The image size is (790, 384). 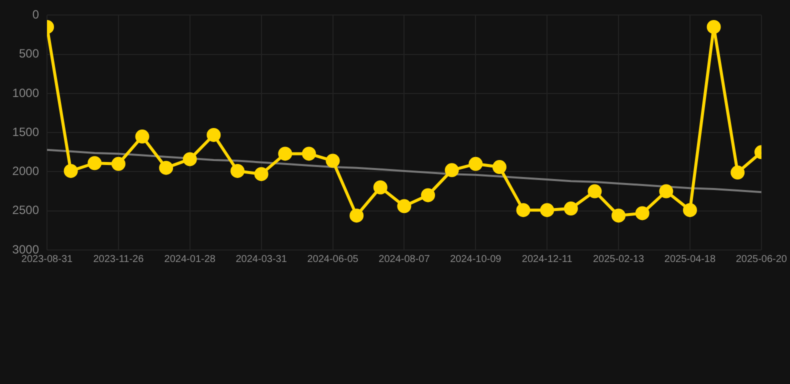 I want to click on y-tick-label: 2500, so click(x=26, y=210).